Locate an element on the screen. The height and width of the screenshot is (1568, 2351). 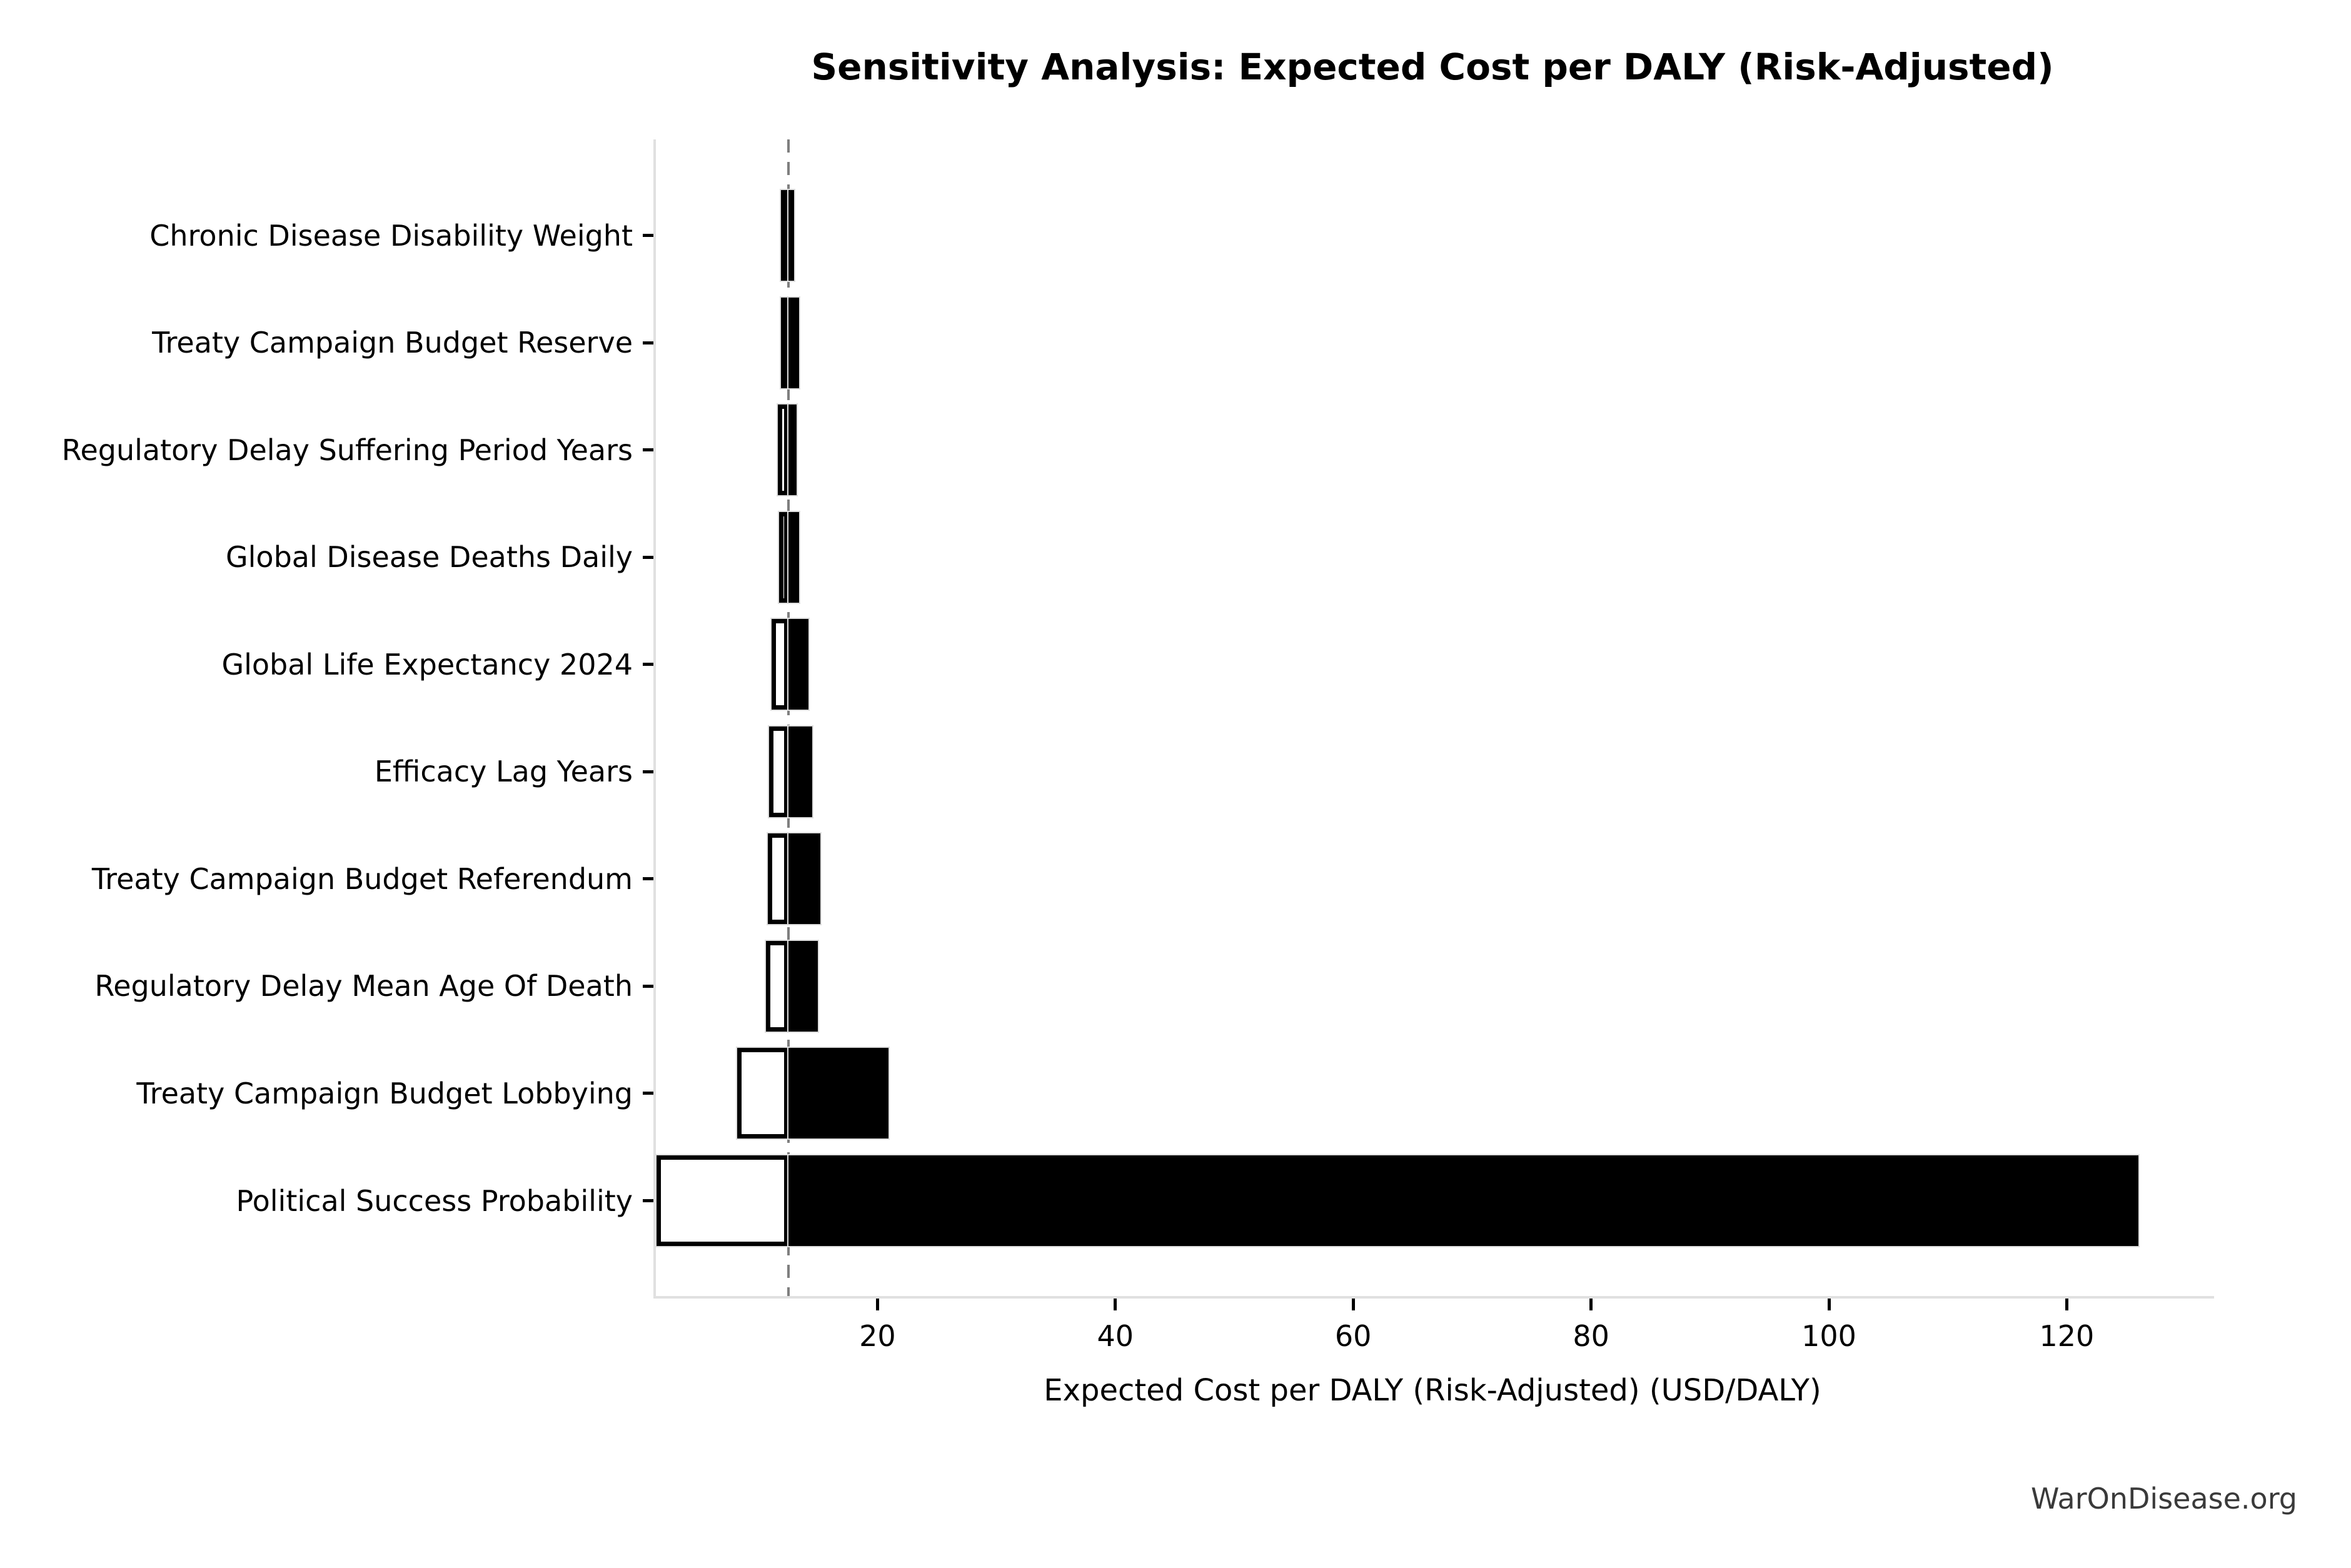
x-axis-tick-label: 40 is located at coordinates (1115, 1336).